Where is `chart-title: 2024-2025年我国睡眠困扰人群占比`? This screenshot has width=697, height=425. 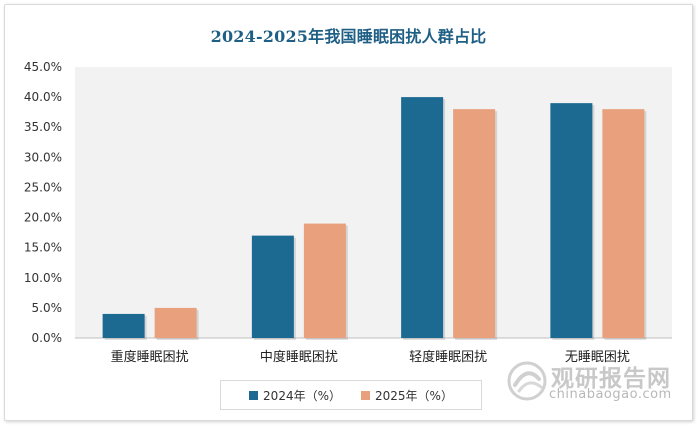
chart-title: 2024-2025年我国睡眠困扰人群占比 is located at coordinates (348, 36).